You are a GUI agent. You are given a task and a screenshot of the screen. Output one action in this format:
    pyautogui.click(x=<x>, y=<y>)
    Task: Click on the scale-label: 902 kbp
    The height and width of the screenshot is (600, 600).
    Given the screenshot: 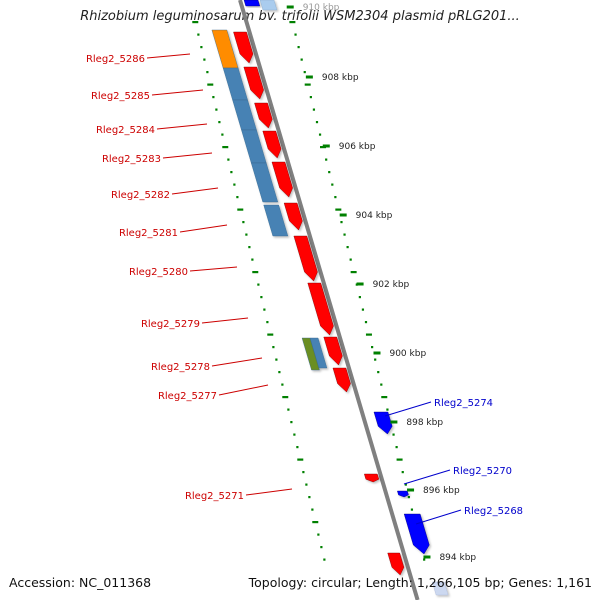 What is the action you would take?
    pyautogui.click(x=391, y=285)
    